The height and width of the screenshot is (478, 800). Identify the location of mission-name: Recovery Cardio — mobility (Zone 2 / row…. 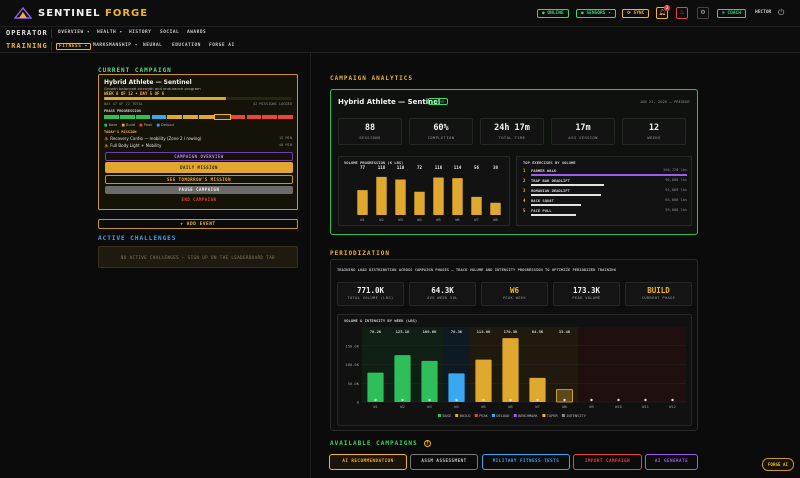
(156, 138).